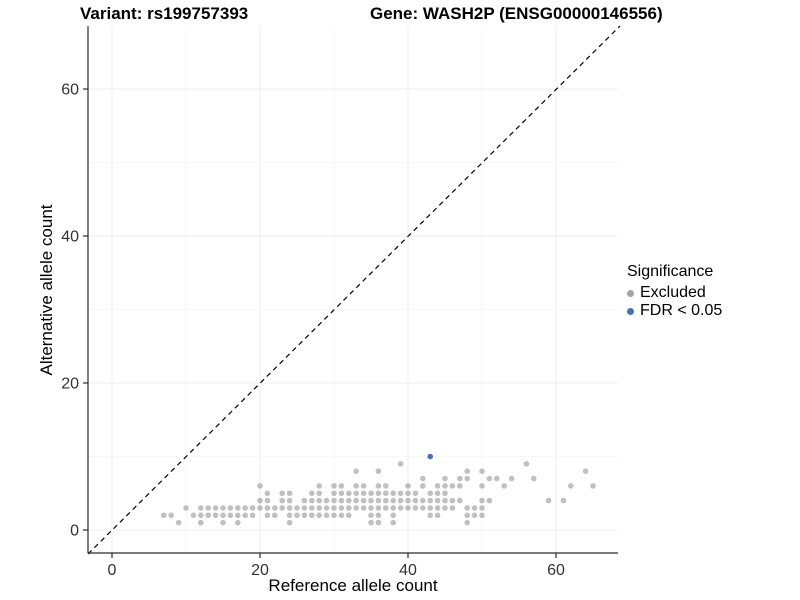 This screenshot has width=800, height=600. I want to click on gene-title: Gene: WASH2P (ENSG00000146556), so click(516, 13).